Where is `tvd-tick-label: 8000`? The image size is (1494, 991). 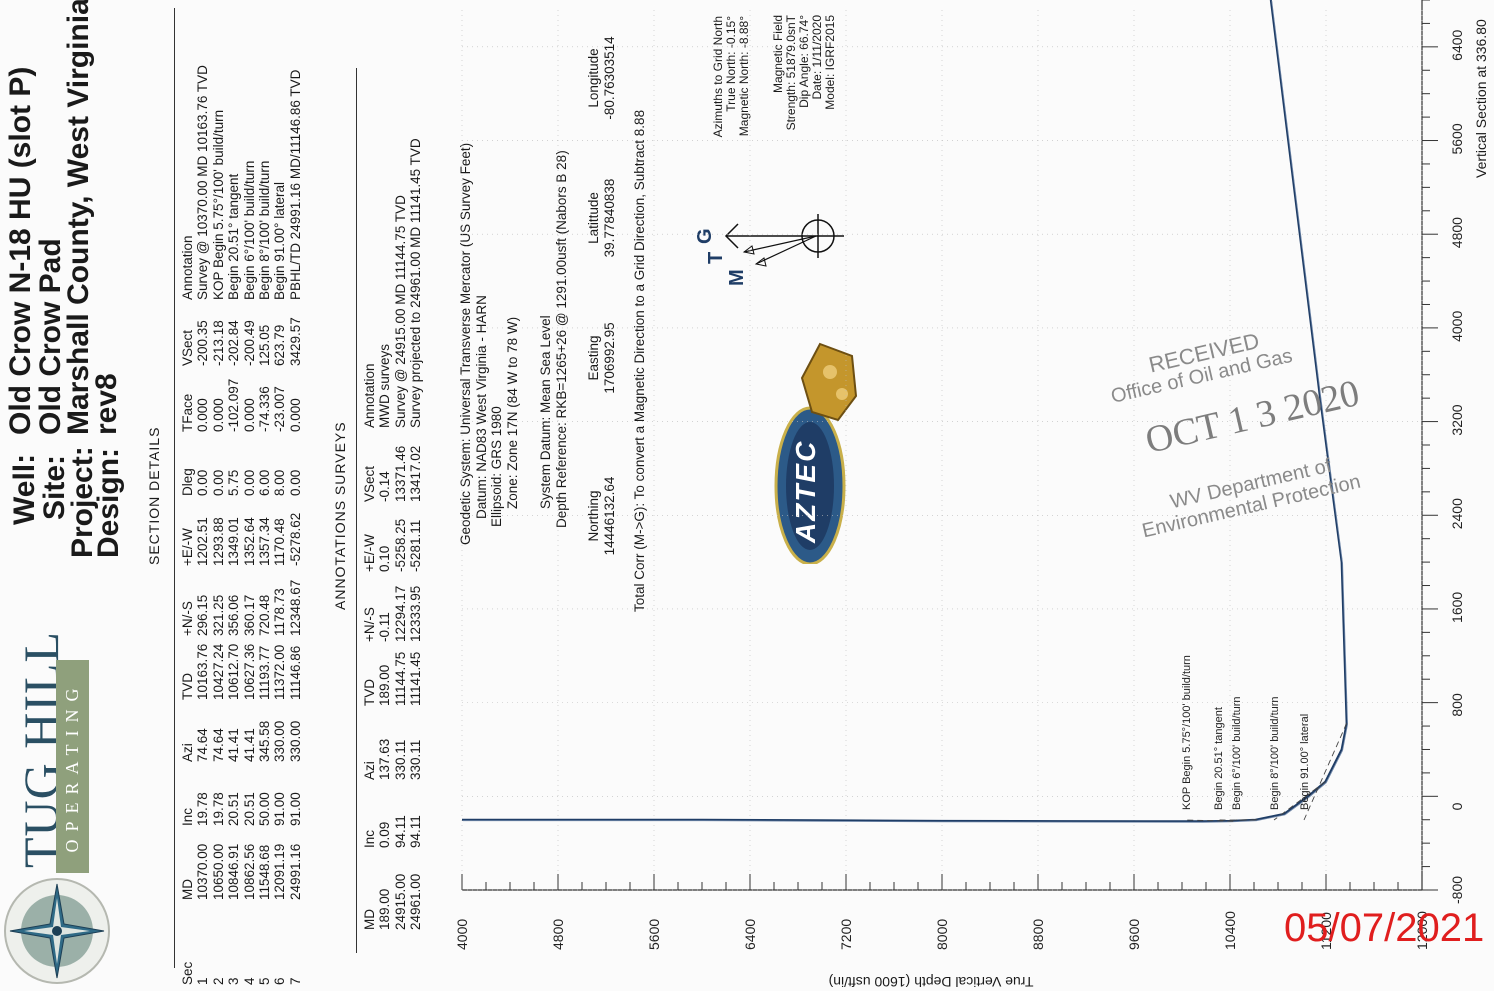
tvd-tick-label: 8000 is located at coordinates (942, 934).